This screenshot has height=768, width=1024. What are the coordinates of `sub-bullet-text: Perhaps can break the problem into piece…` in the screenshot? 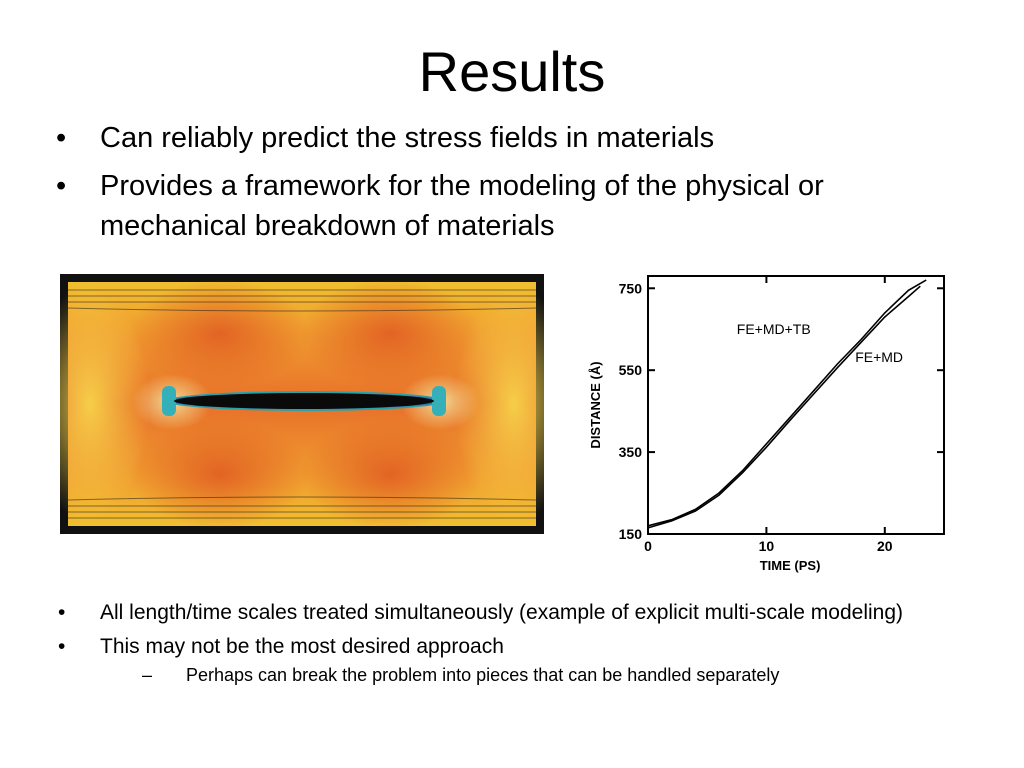 It's located at (483, 675).